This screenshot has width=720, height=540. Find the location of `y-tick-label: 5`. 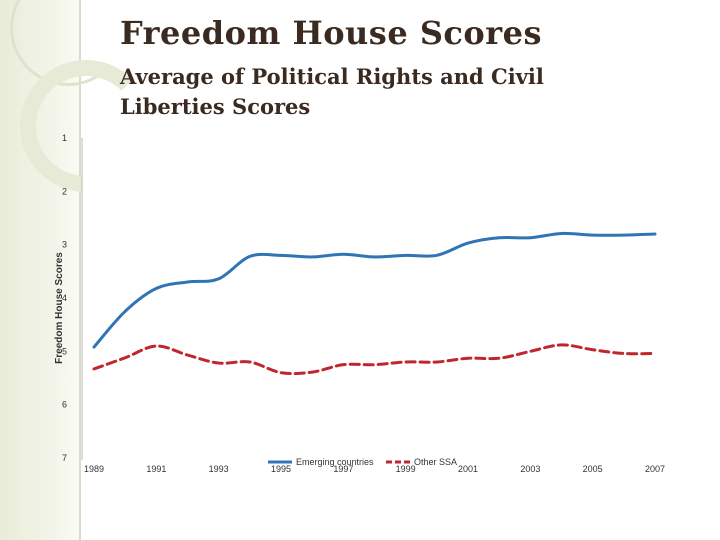

y-tick-label: 5 is located at coordinates (64, 351).